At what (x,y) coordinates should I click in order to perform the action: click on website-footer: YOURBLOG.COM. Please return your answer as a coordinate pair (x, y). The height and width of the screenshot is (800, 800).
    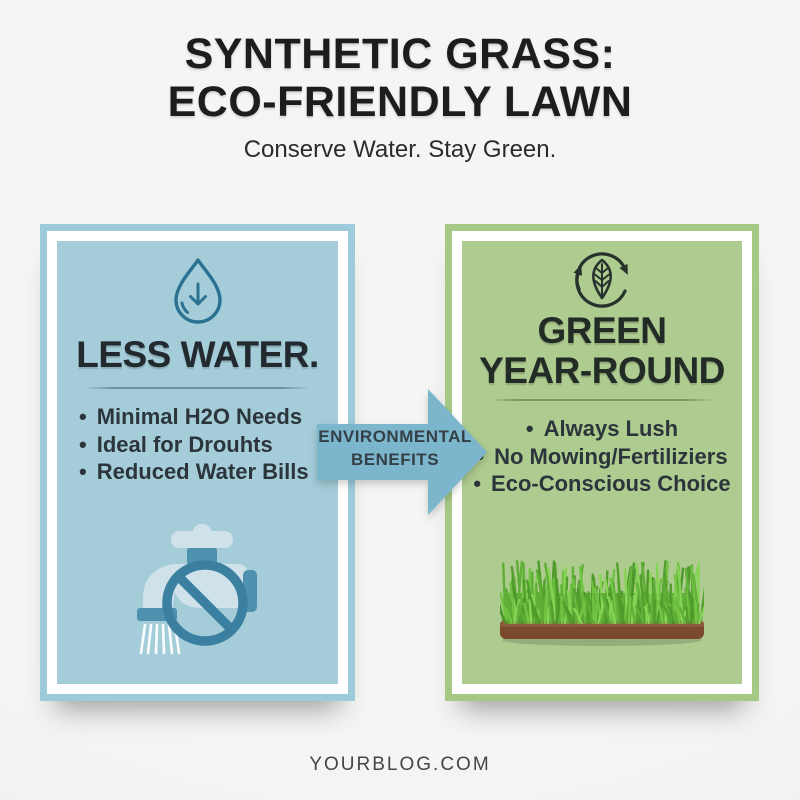
    Looking at the image, I should click on (400, 764).